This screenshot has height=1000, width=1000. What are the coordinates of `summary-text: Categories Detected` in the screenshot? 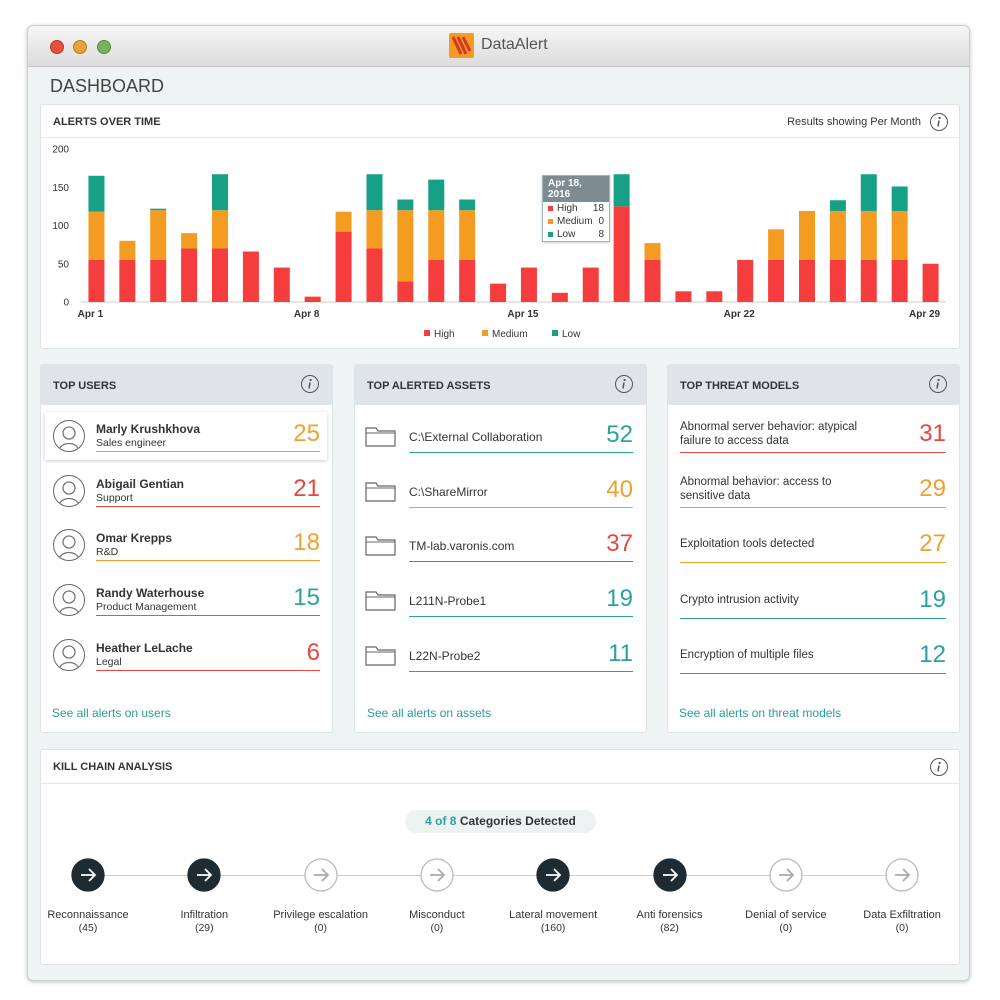 It's located at (517, 821).